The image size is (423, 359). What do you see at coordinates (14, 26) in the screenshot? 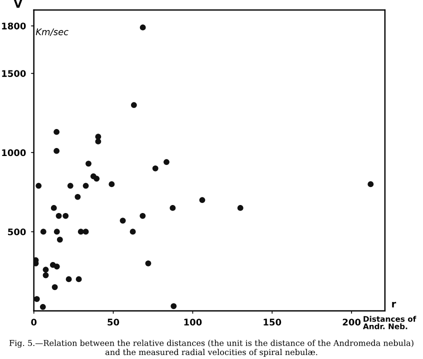
I see `y-tick-label: 1800` at bounding box center [14, 26].